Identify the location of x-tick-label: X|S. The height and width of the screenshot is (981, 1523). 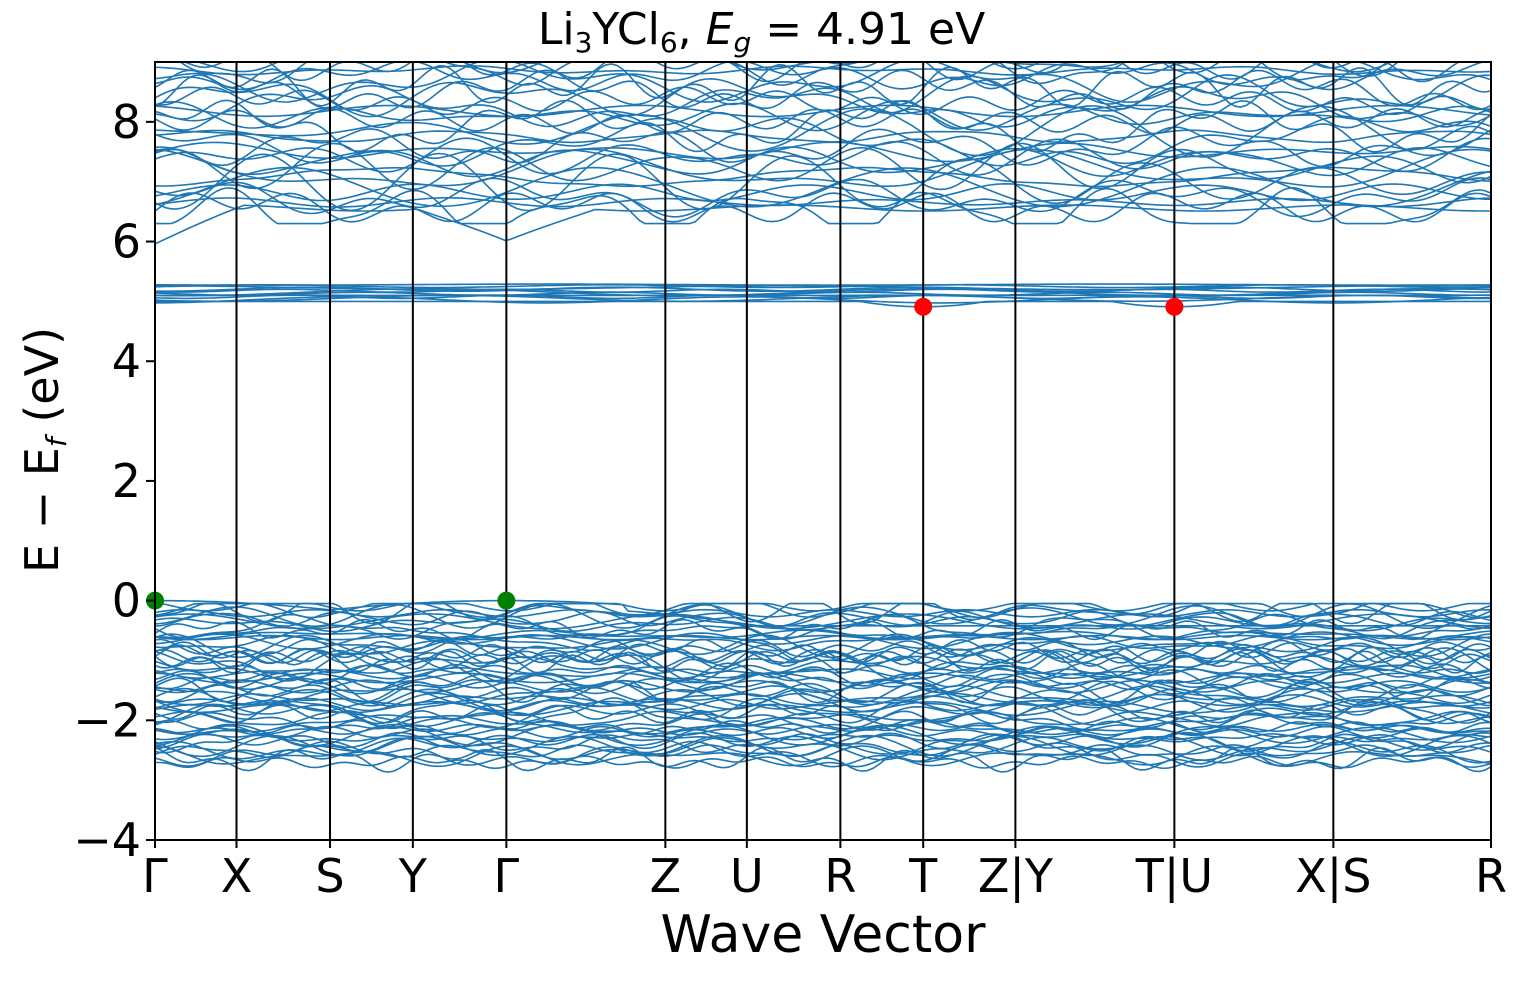
(1333, 876).